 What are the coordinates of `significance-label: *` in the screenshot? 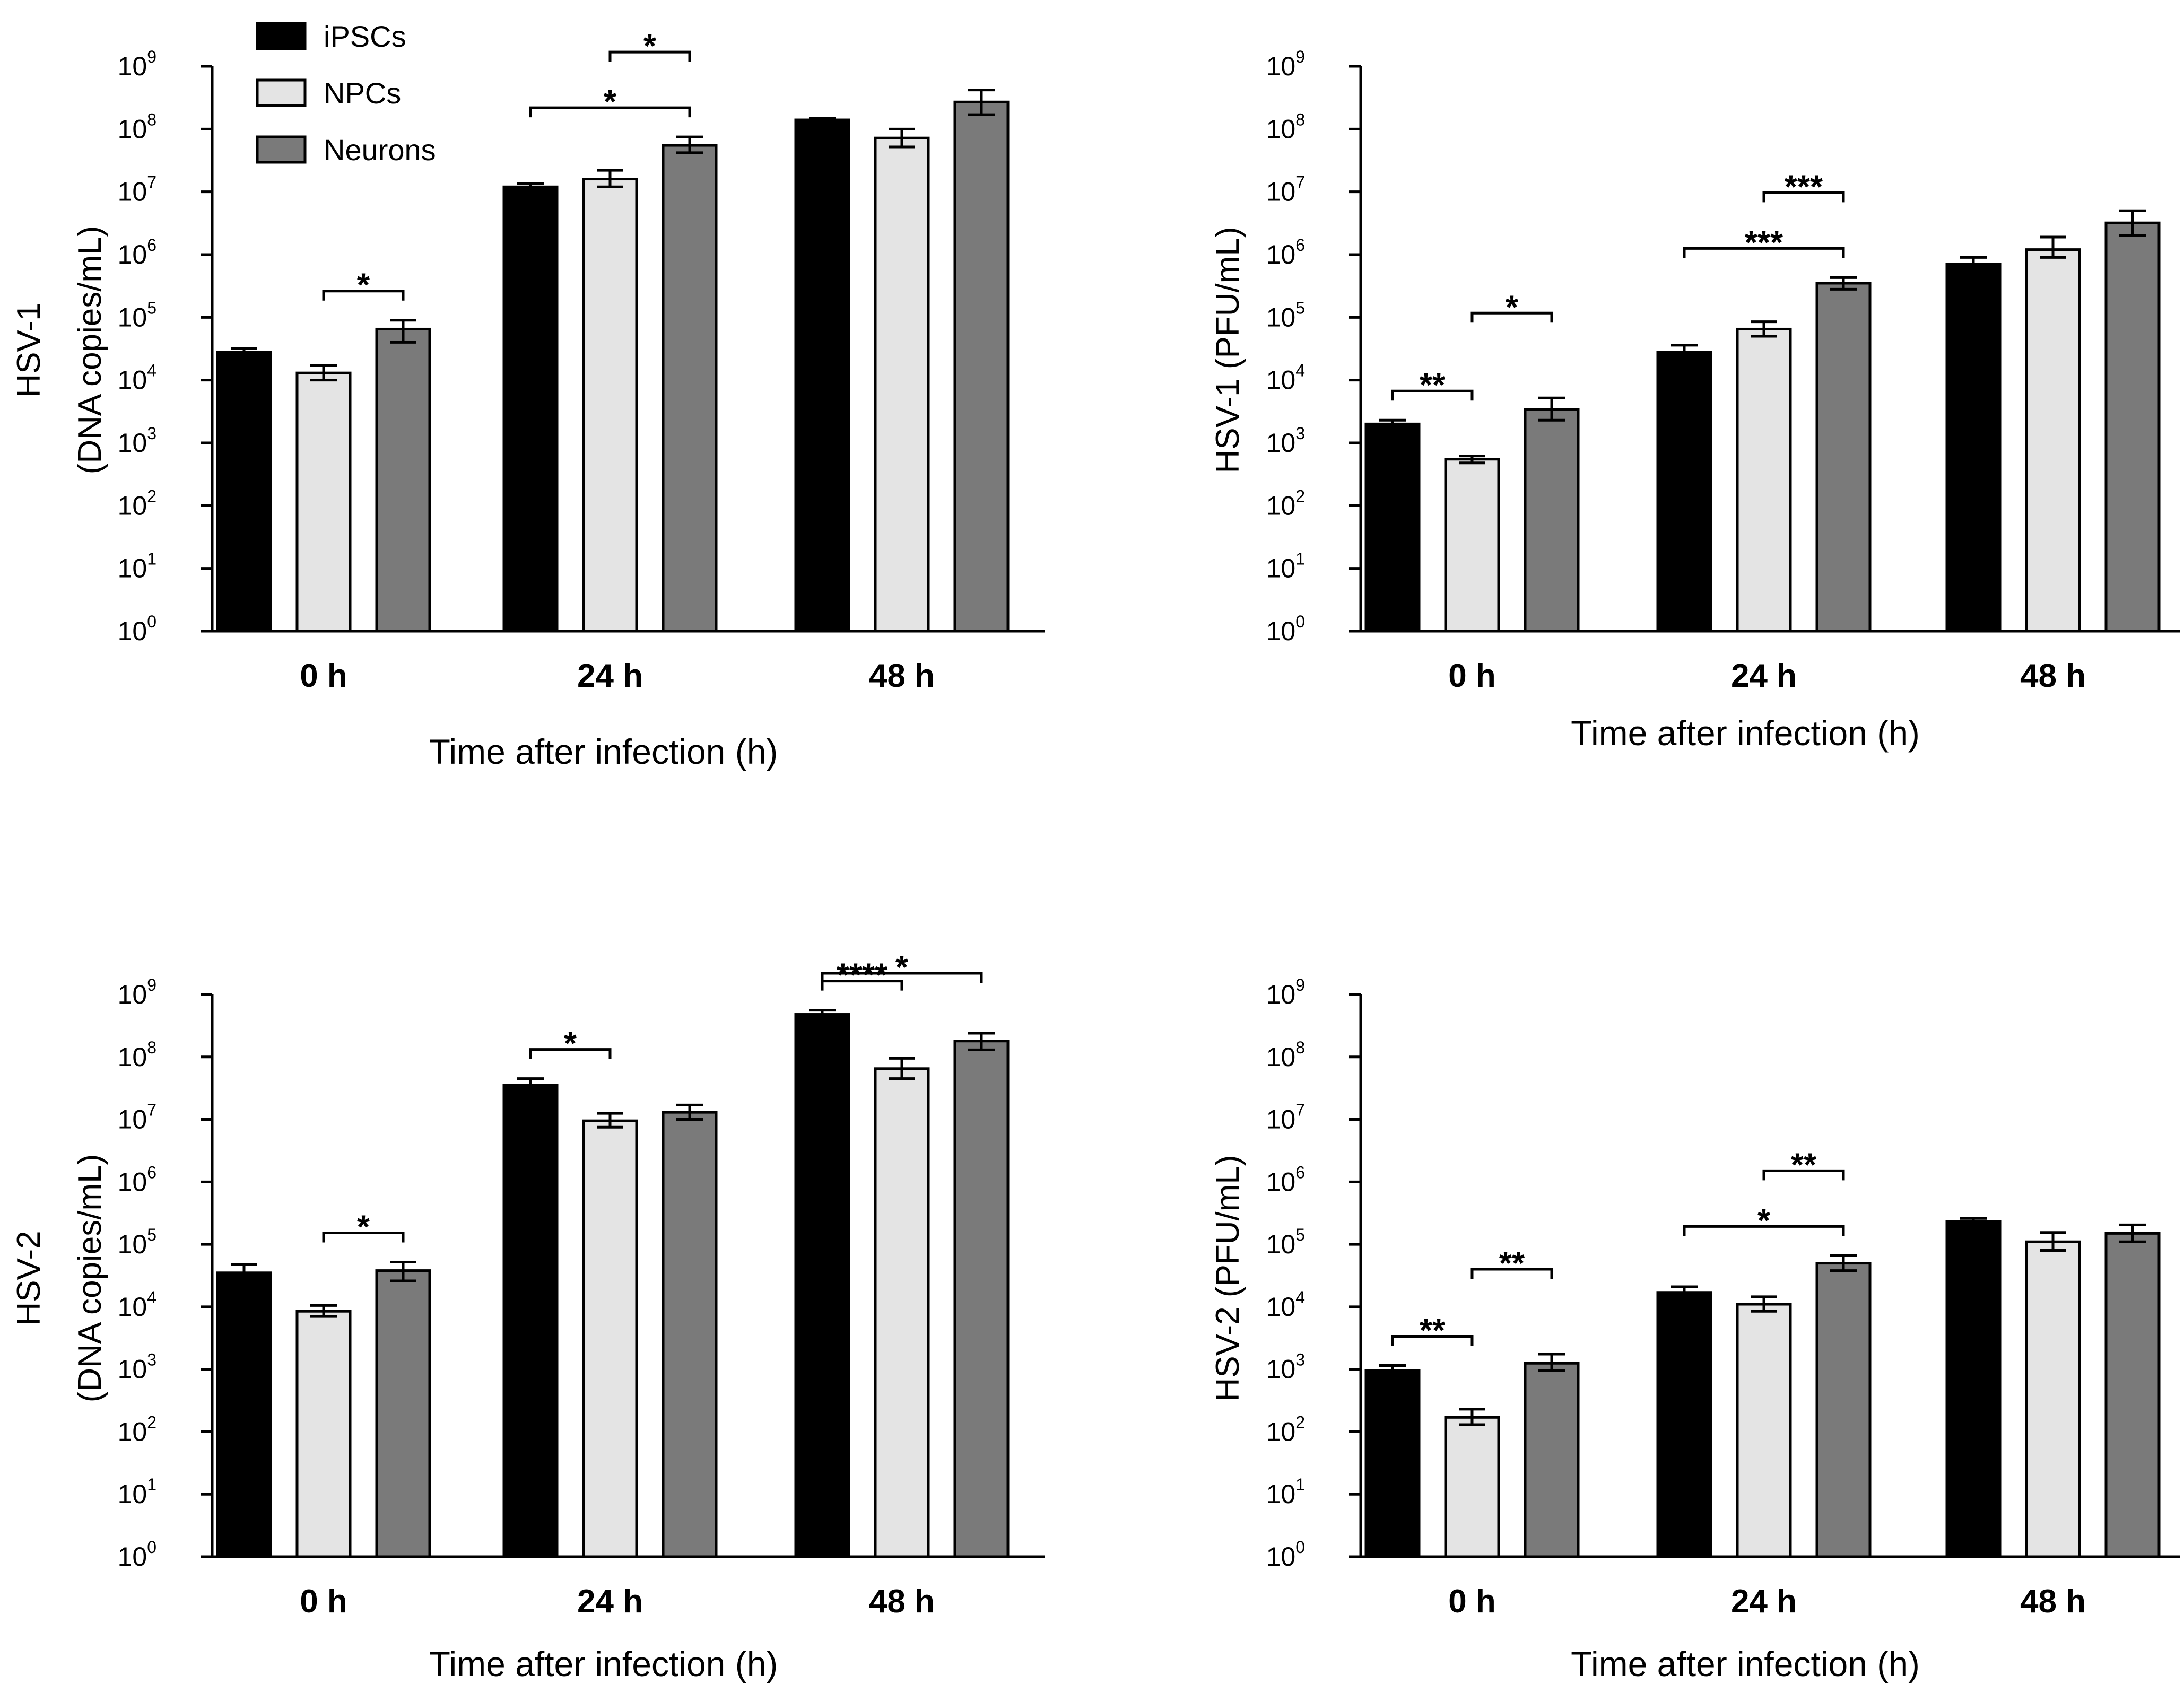 It's located at (610, 102).